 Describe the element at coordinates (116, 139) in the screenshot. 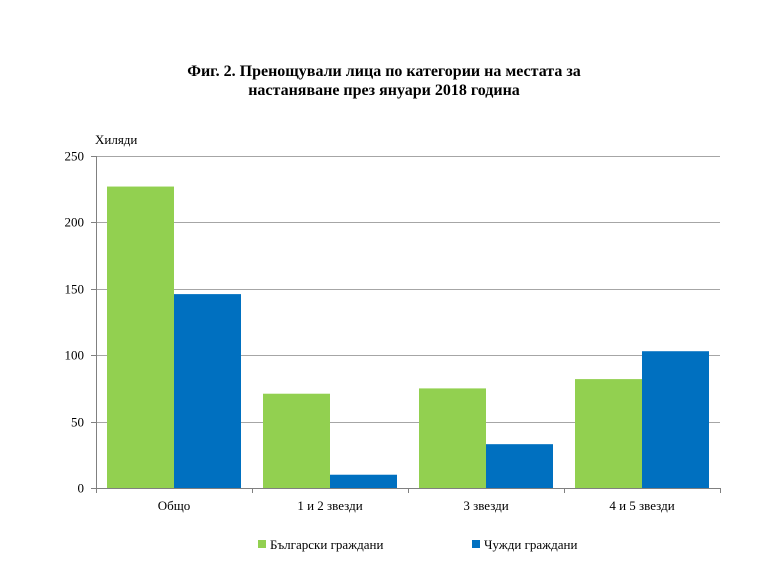

I see `y-axis-label: Хиляди` at that location.